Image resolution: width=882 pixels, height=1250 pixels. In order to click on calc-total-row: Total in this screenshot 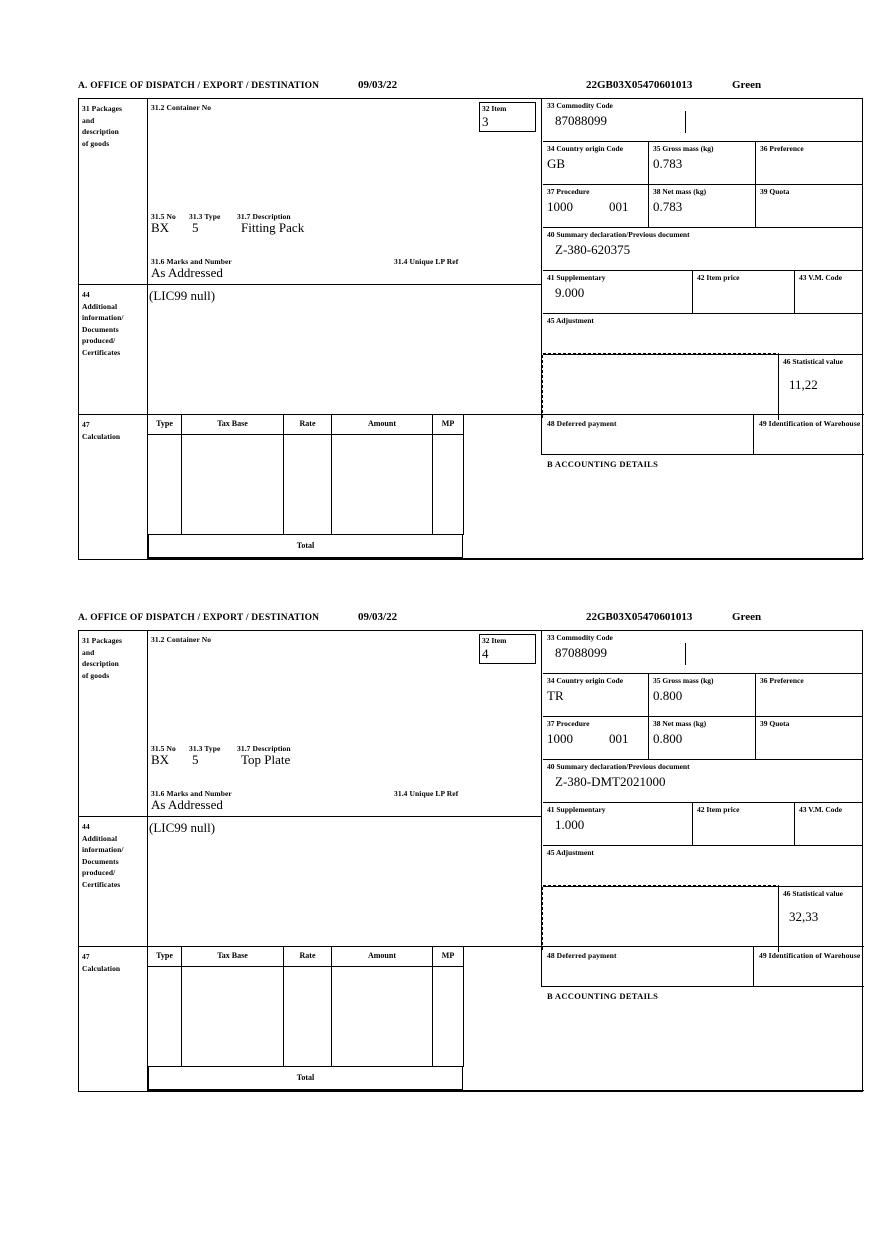, I will do `click(305, 1078)`.